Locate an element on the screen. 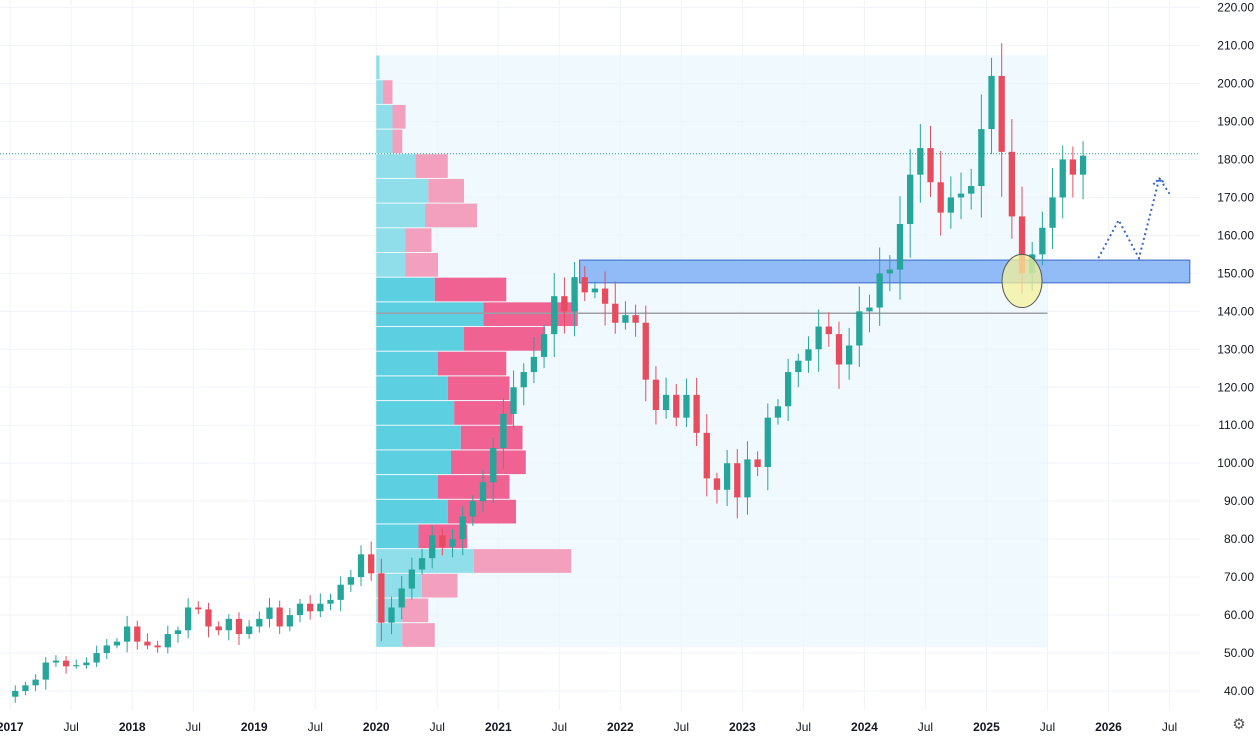 This screenshot has width=1260, height=745. x-axis-tick-label: 2026 is located at coordinates (1108, 727).